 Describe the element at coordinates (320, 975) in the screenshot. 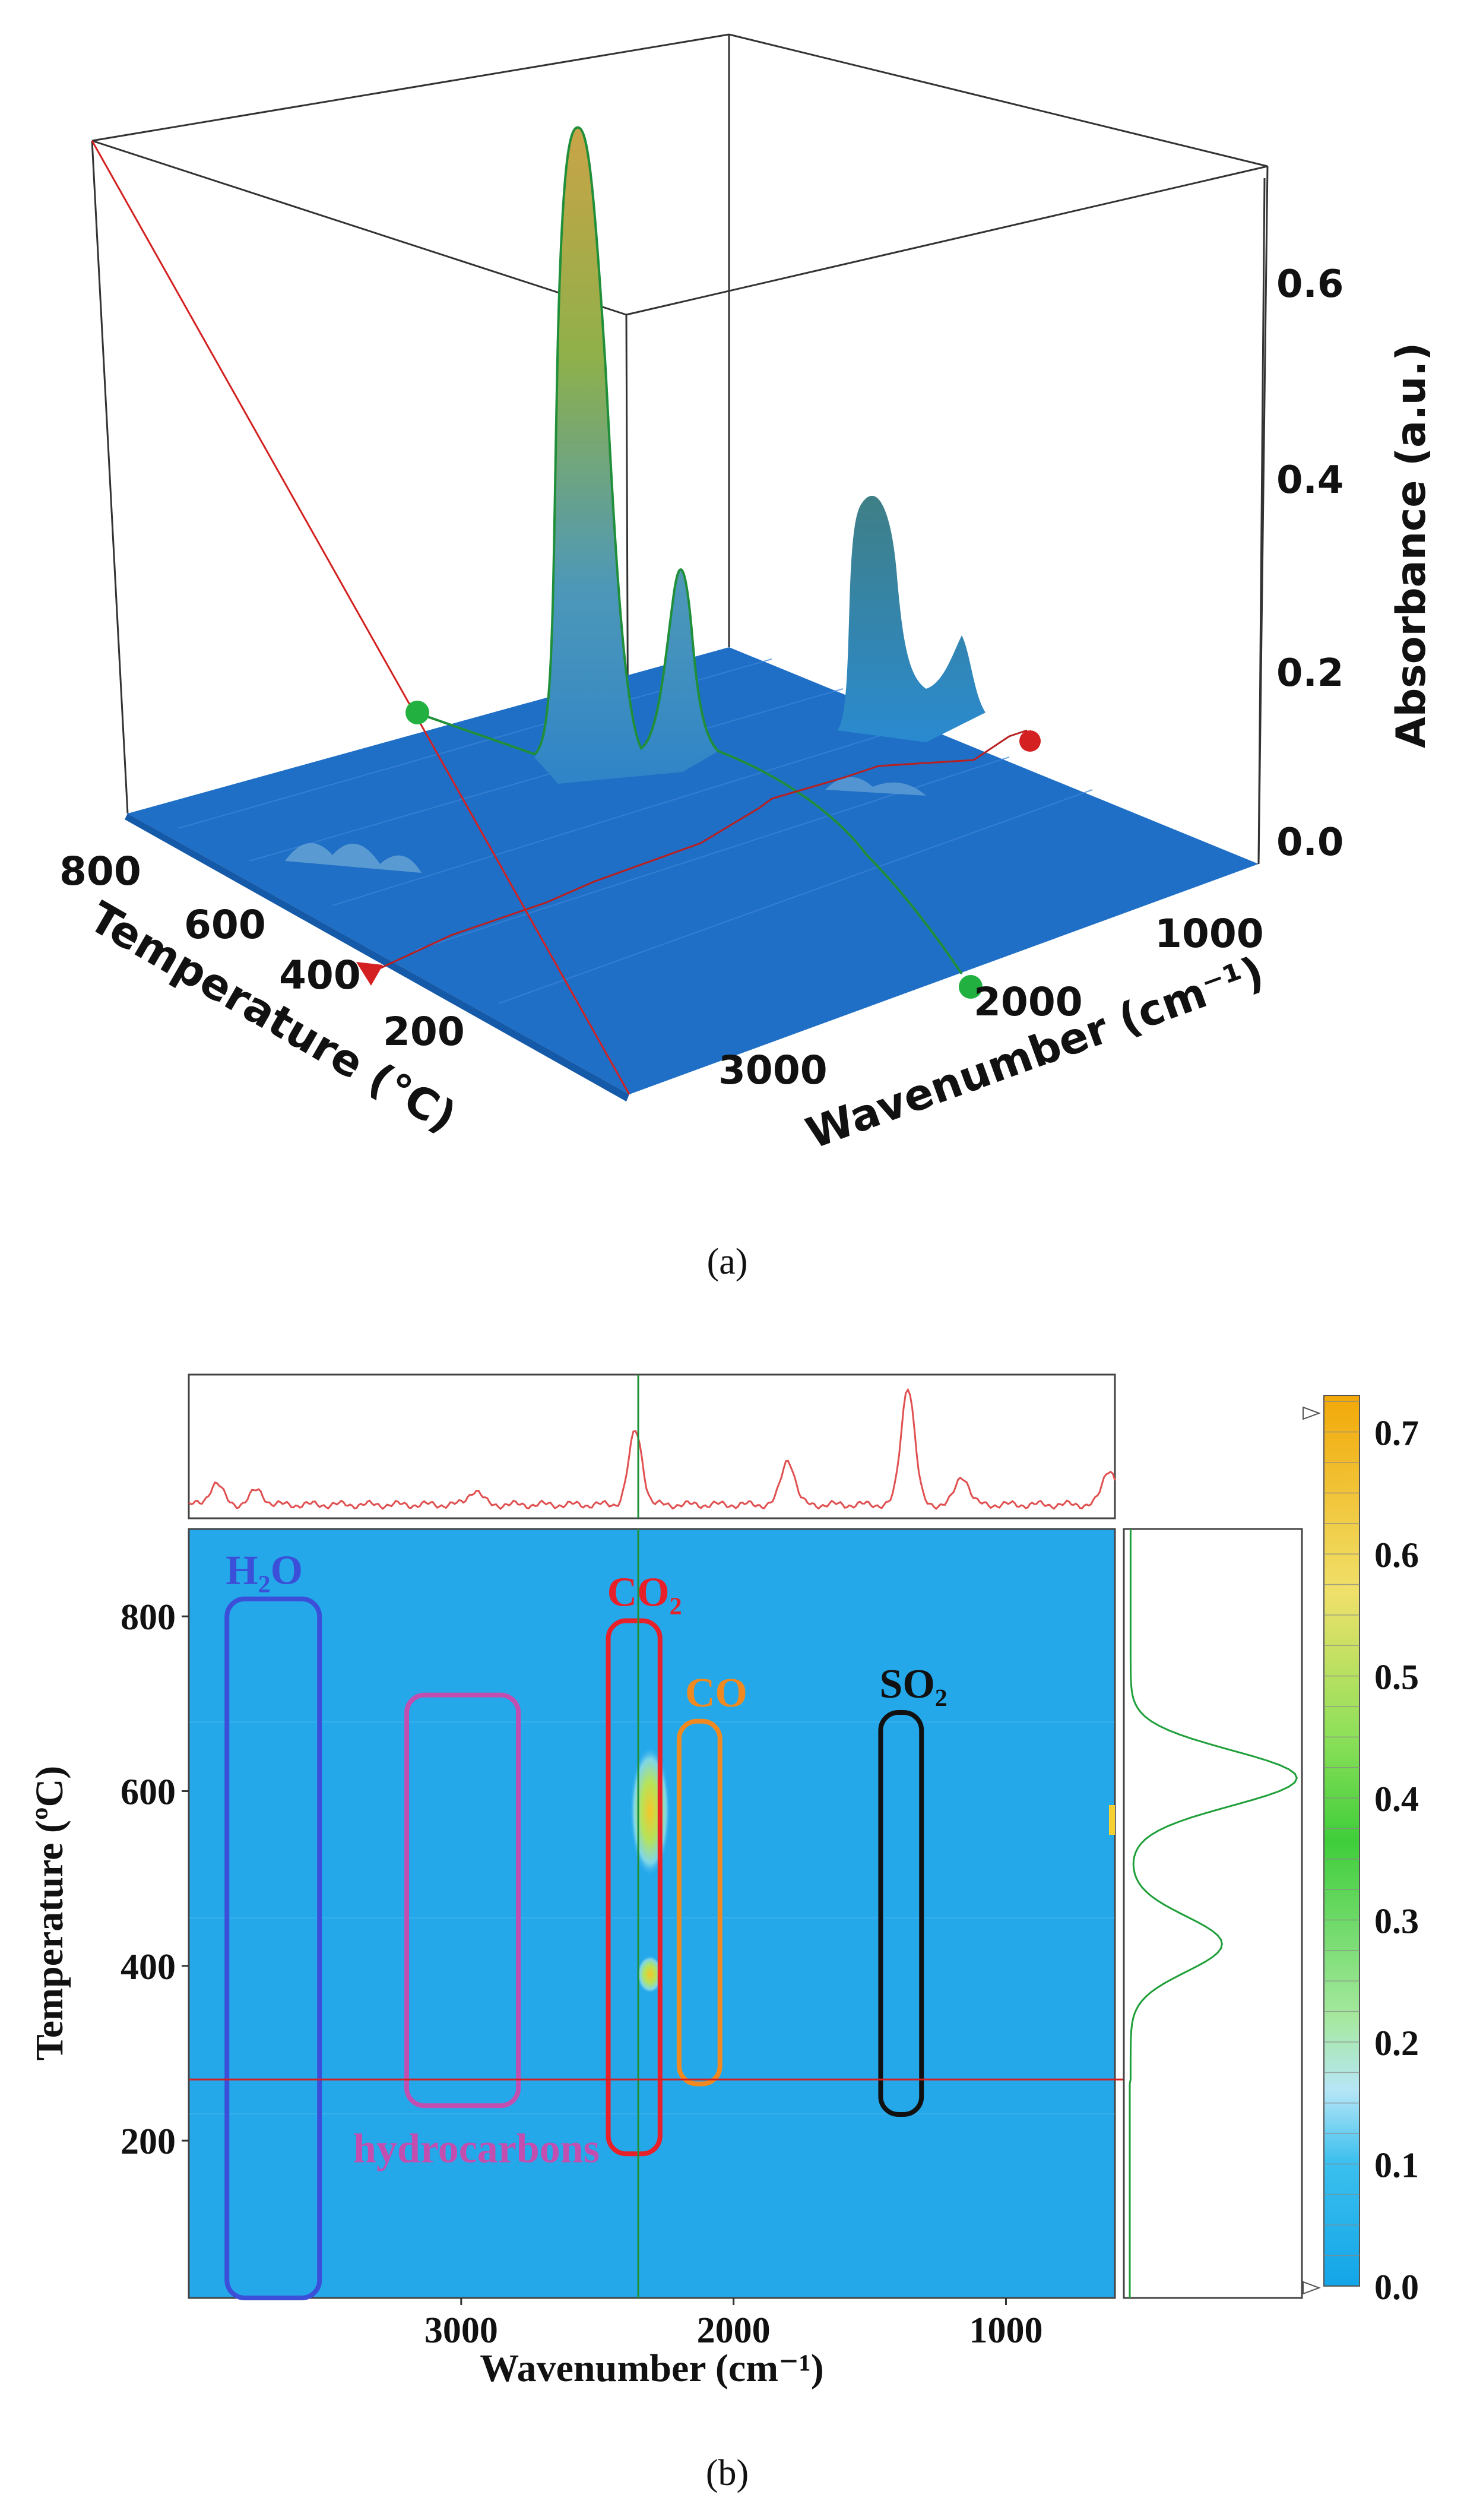

I see `y-tick-400: 400` at that location.